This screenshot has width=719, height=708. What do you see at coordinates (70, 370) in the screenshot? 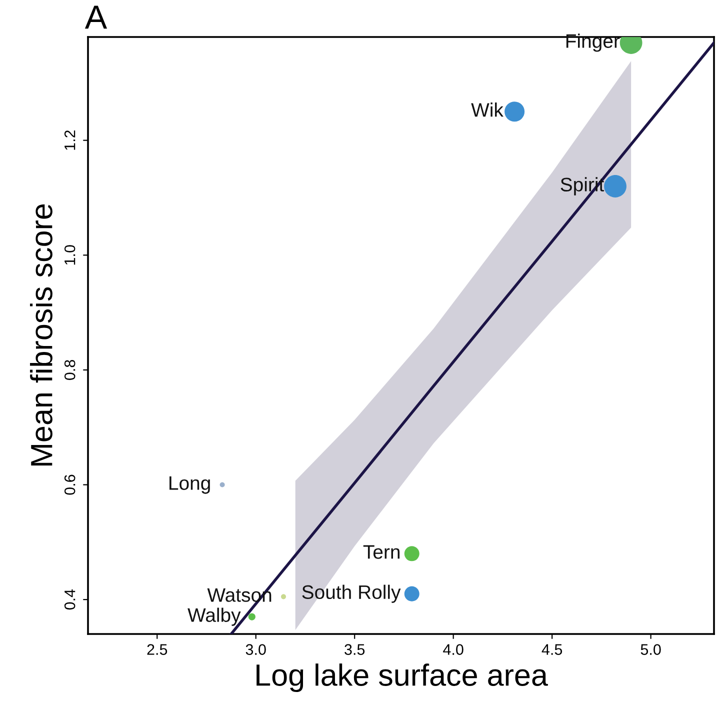
I see `y-tick-label: 0.8` at bounding box center [70, 370].